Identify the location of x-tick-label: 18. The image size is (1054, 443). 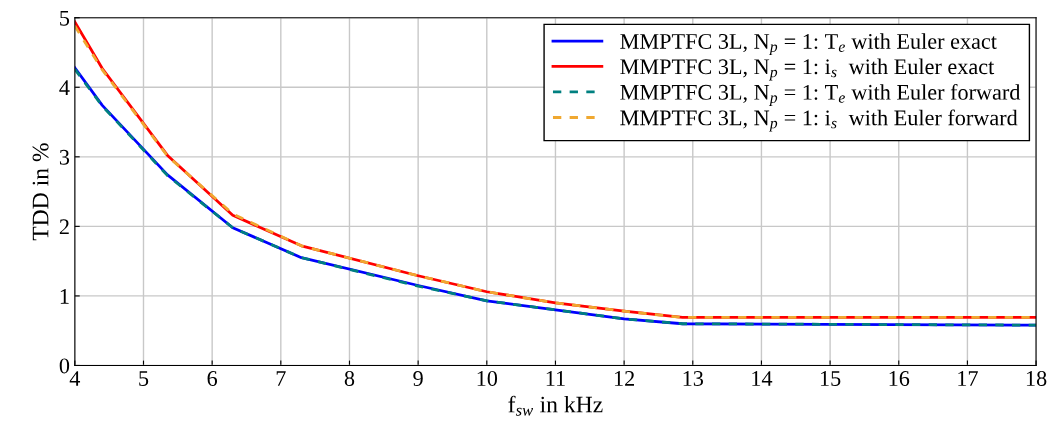
(1036, 378).